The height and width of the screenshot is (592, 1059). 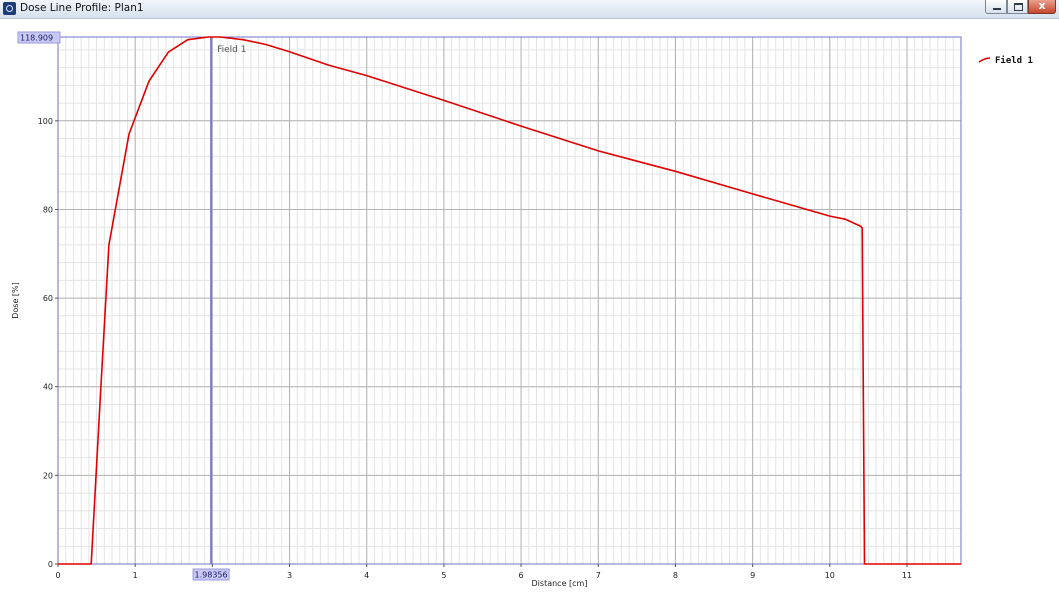 What do you see at coordinates (48, 209) in the screenshot?
I see `y-tick-label: 80` at bounding box center [48, 209].